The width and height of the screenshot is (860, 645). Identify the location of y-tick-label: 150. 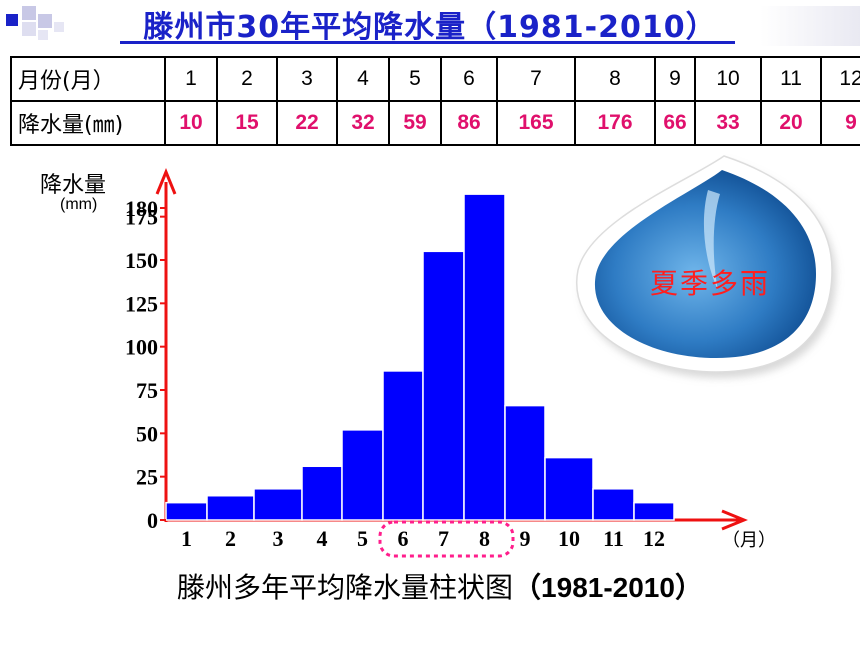
(141, 260).